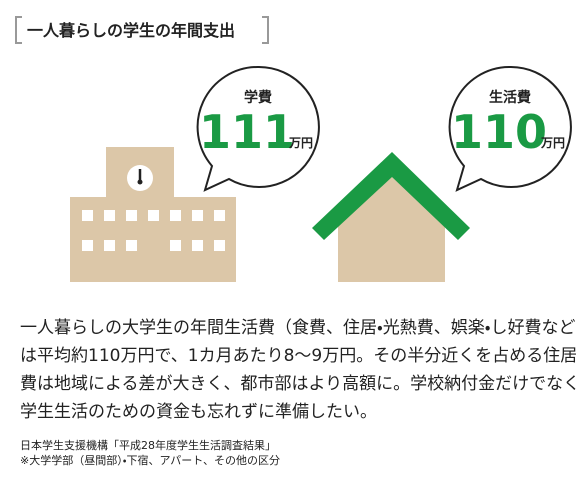 This screenshot has width=576, height=478. Describe the element at coordinates (391, 217) in the screenshot. I see `house-icon` at that location.